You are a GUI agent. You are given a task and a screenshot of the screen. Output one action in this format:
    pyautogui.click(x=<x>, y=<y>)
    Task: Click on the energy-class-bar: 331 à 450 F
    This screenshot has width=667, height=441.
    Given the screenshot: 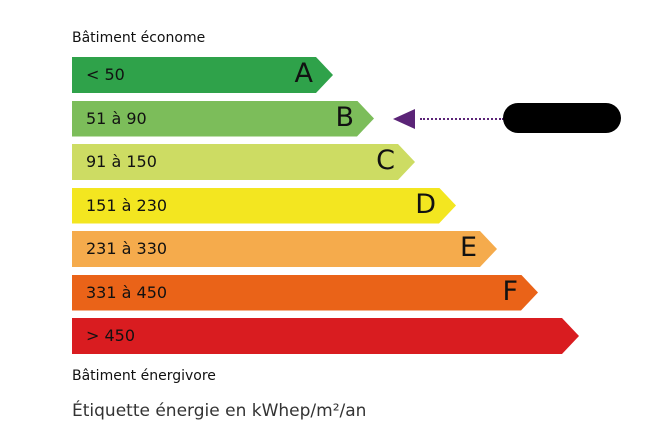 What is the action you would take?
    pyautogui.click(x=305, y=293)
    